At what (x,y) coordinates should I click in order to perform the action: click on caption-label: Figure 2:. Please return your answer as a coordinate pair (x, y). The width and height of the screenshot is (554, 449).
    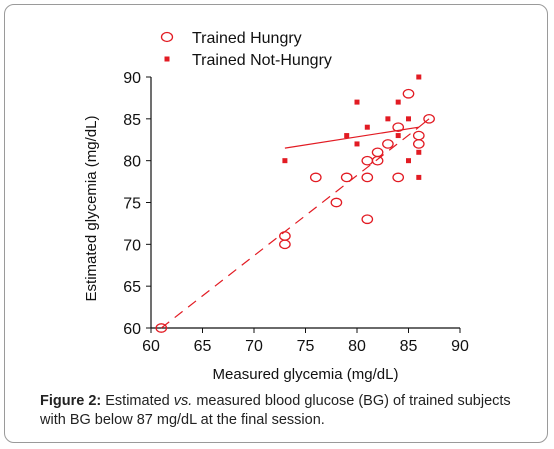
    Looking at the image, I should click on (71, 401).